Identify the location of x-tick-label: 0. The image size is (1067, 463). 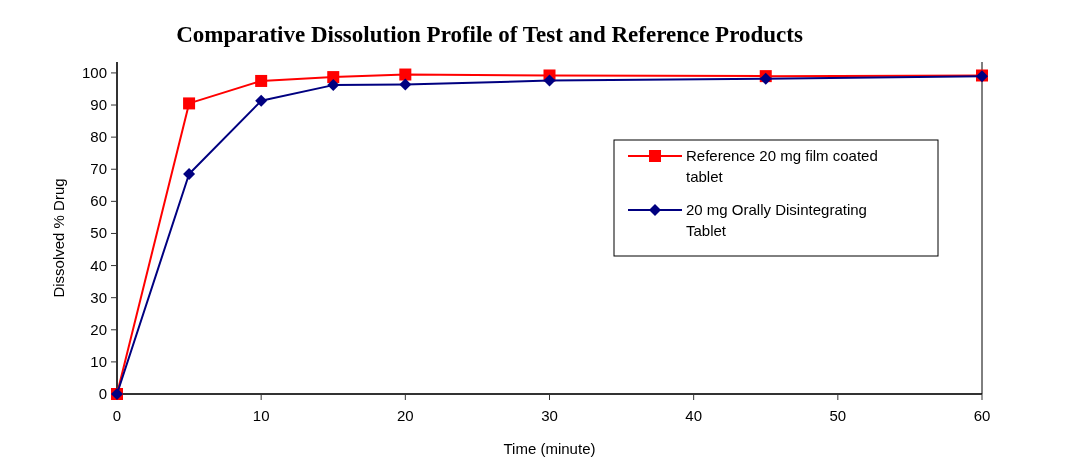
(117, 415).